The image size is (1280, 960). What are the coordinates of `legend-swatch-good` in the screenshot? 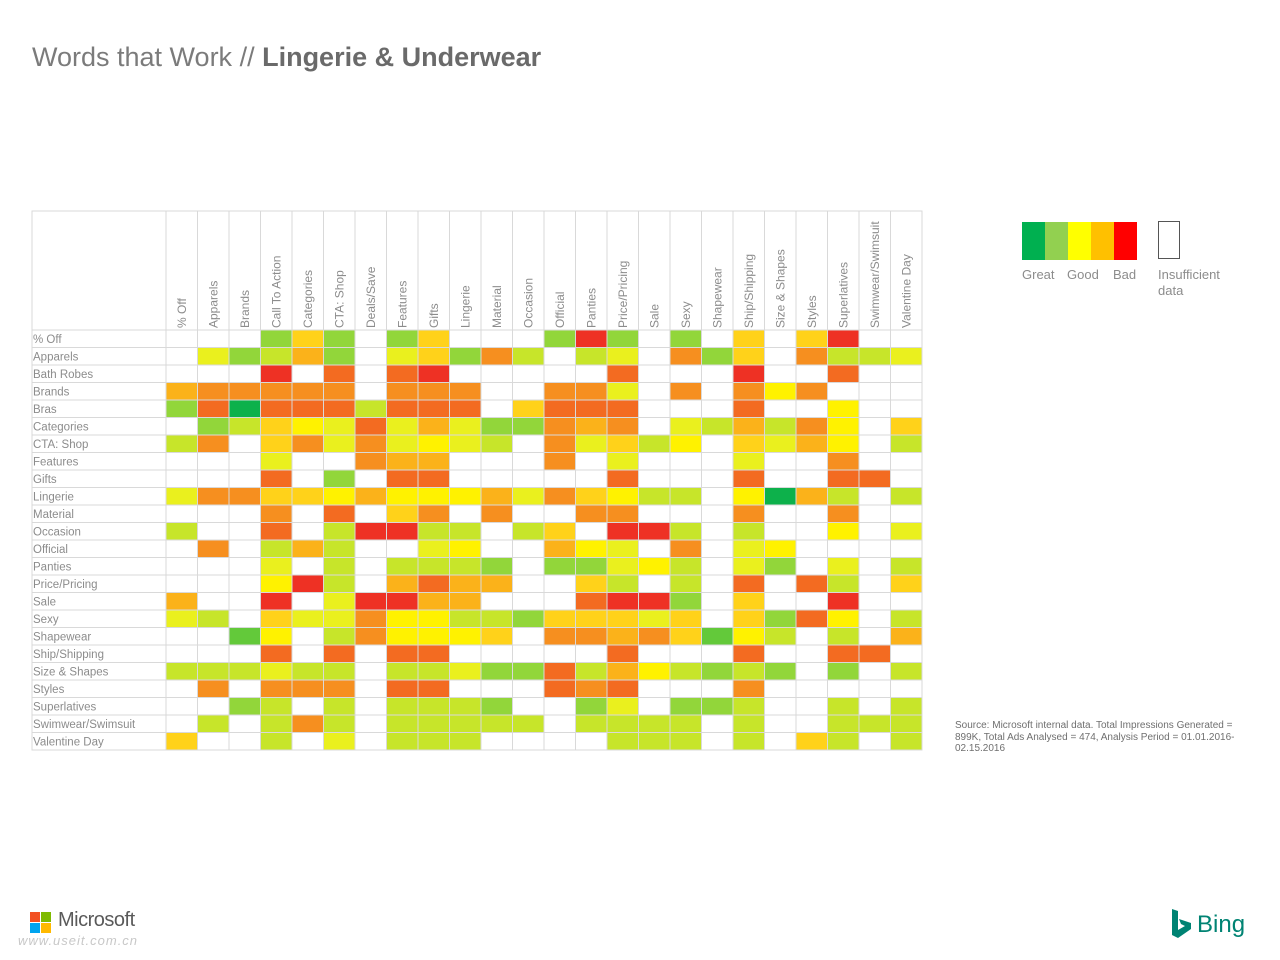 It's located at (1079, 241).